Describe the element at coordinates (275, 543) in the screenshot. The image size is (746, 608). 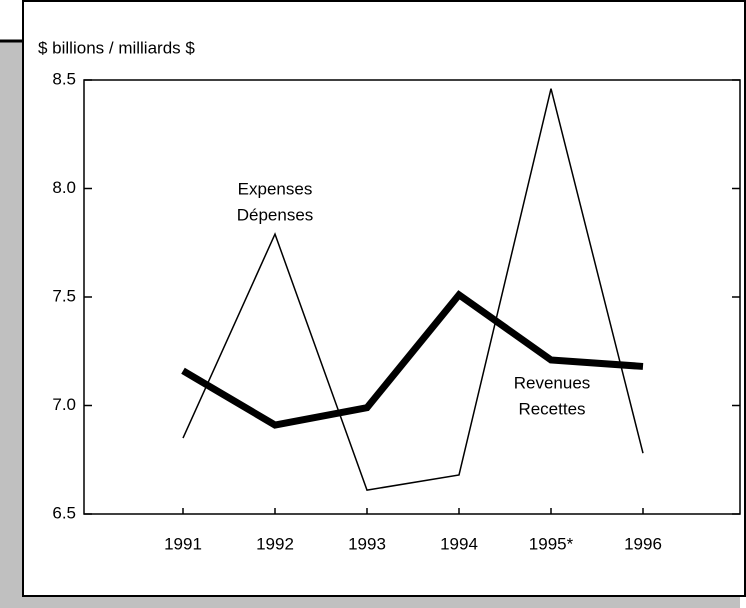
I see `x-tick-label: 1992` at that location.